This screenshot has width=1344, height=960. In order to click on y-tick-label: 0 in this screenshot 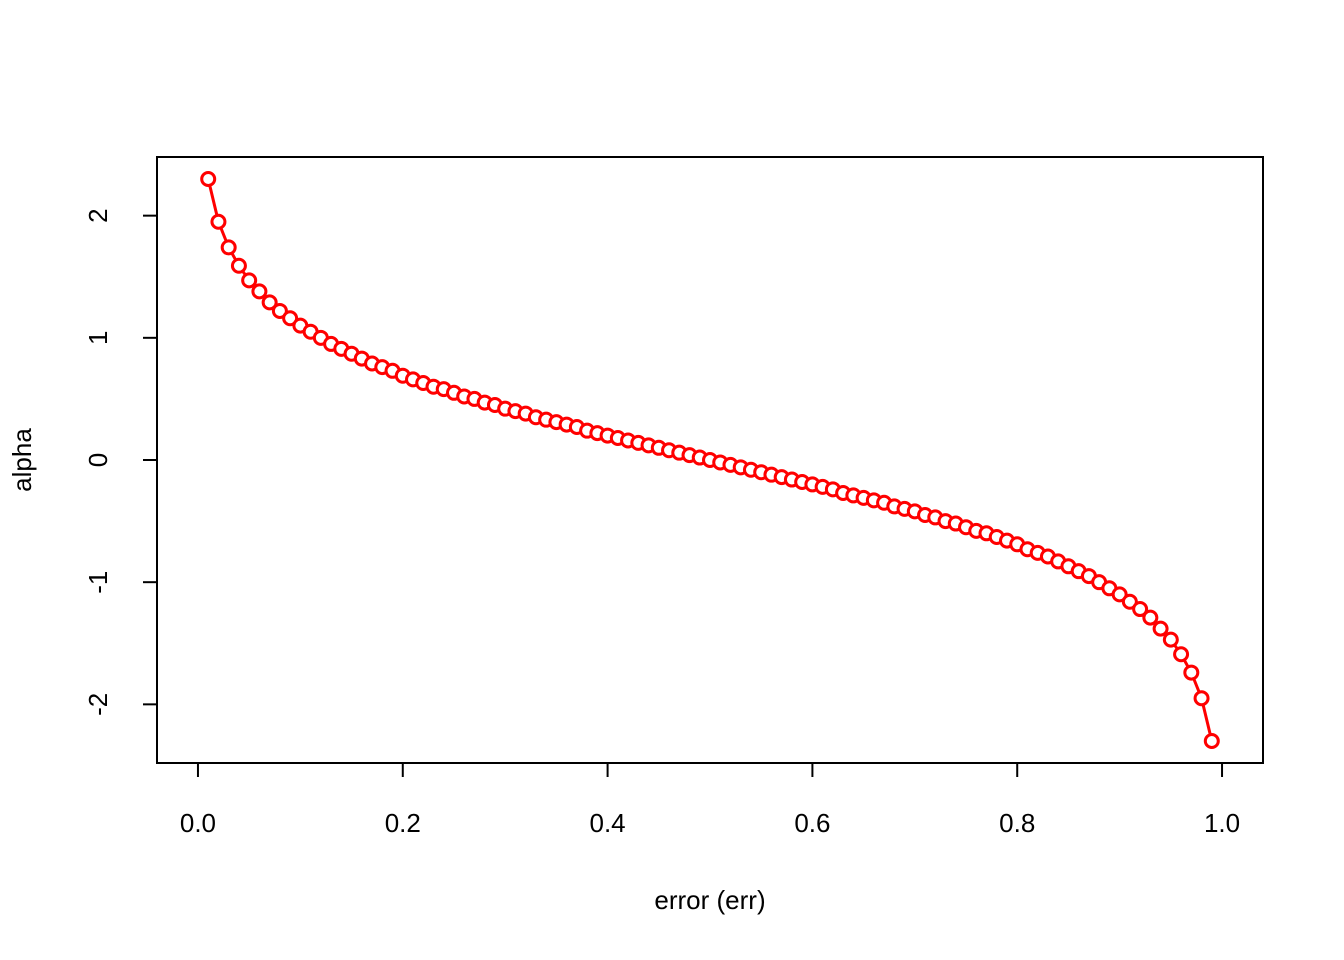, I will do `click(98, 460)`.